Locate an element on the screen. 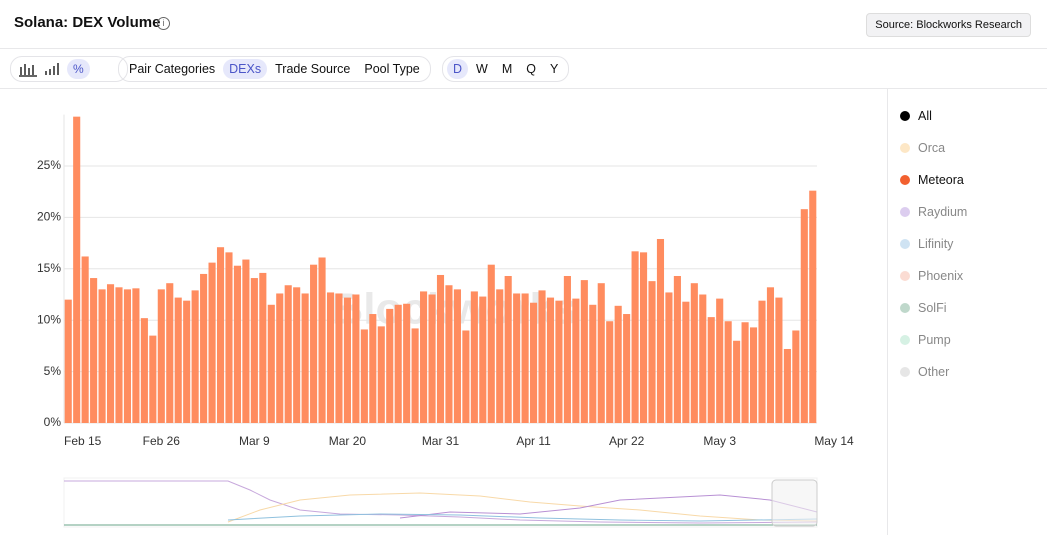  legend-item: SolFi is located at coordinates (933, 308).